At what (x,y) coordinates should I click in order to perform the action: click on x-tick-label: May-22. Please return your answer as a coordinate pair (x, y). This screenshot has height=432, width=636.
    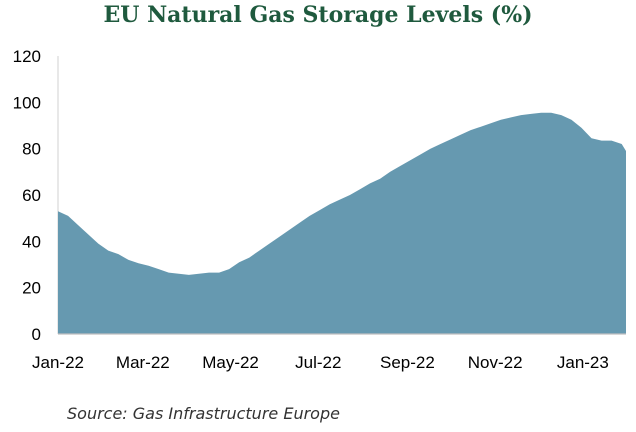
    Looking at the image, I should click on (230, 362).